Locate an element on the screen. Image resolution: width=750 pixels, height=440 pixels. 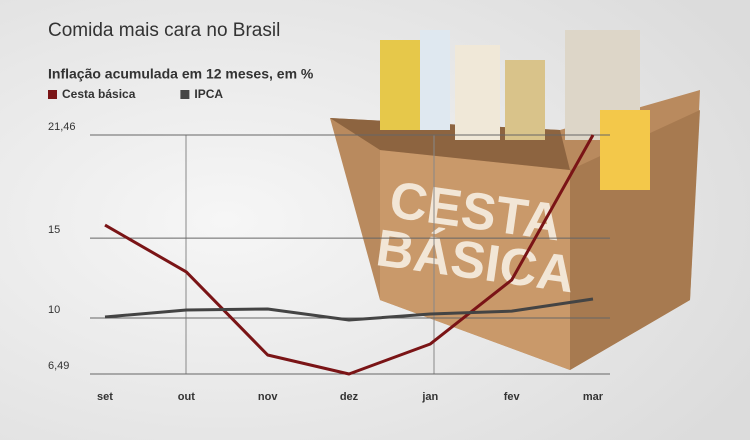
y-tick-label: 6,49 is located at coordinates (58, 366).